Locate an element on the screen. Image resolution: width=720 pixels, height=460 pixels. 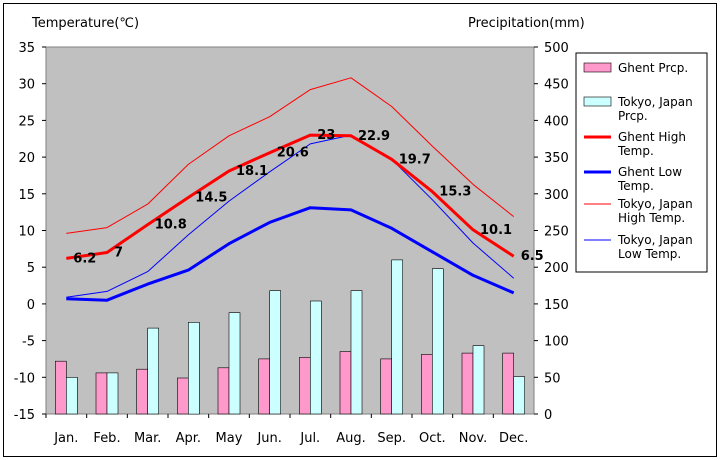
legend-label-3: Ghent Low Temp. is located at coordinates (649, 179).